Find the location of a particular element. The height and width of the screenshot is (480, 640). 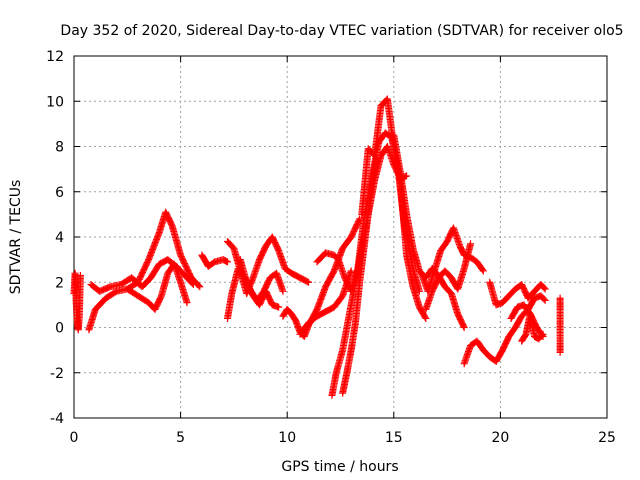

y-tick-label: 10 is located at coordinates (55, 102).